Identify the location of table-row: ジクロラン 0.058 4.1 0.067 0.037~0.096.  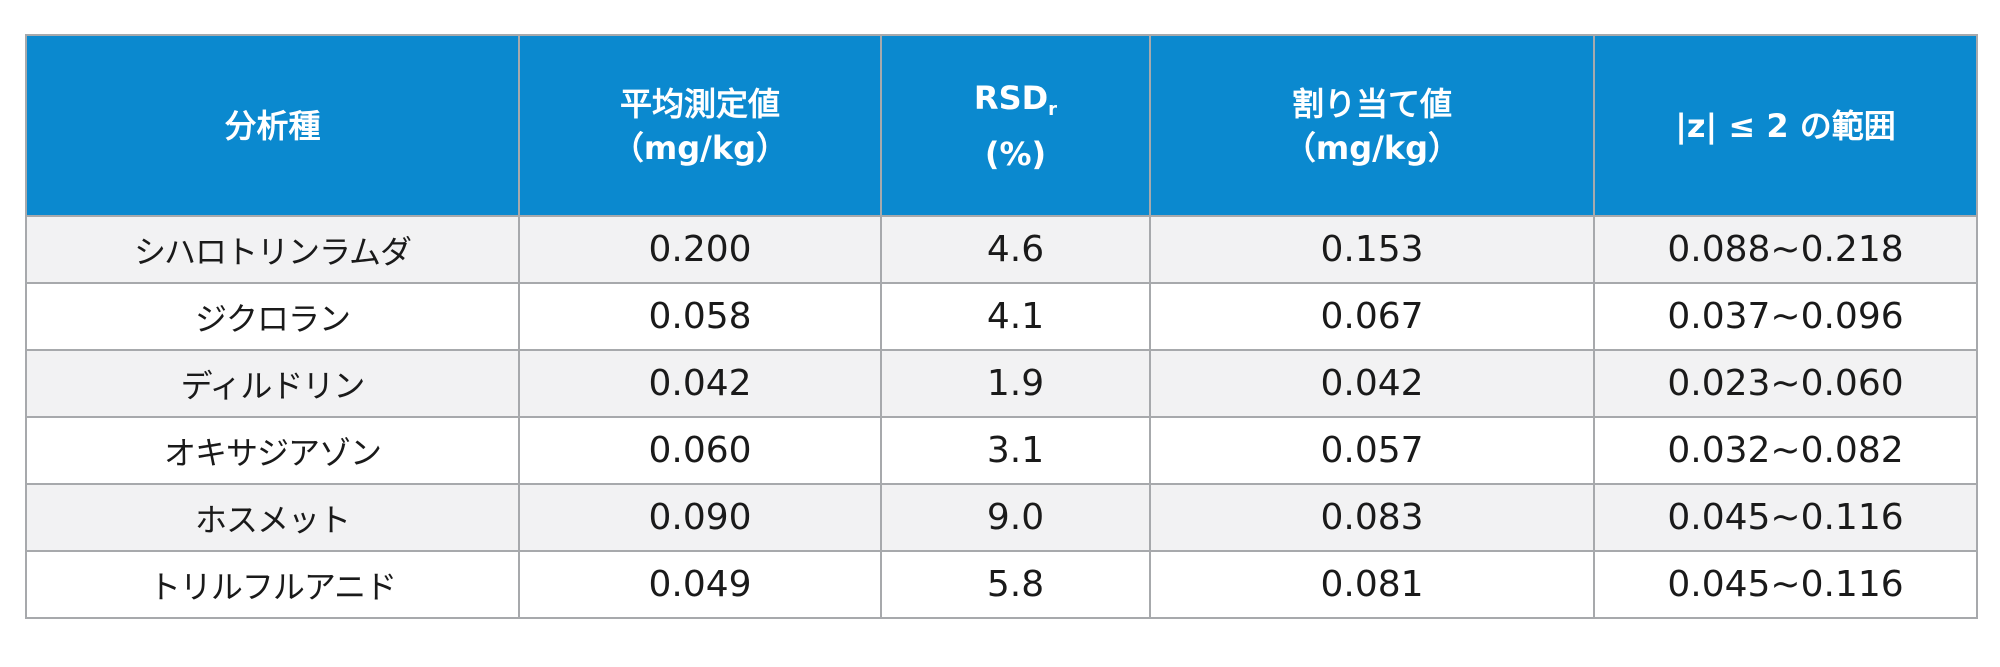
(1001, 316).